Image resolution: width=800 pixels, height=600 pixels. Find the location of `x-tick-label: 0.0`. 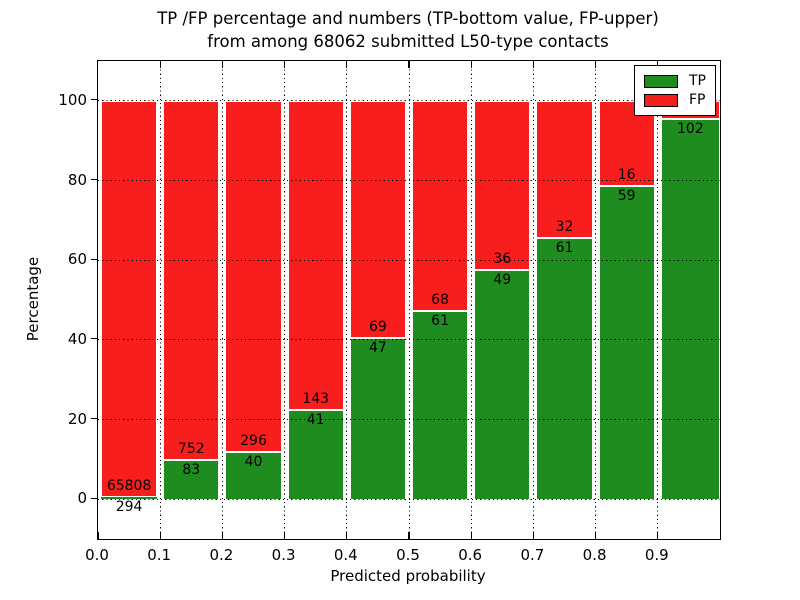

x-tick-label: 0.0 is located at coordinates (97, 555).